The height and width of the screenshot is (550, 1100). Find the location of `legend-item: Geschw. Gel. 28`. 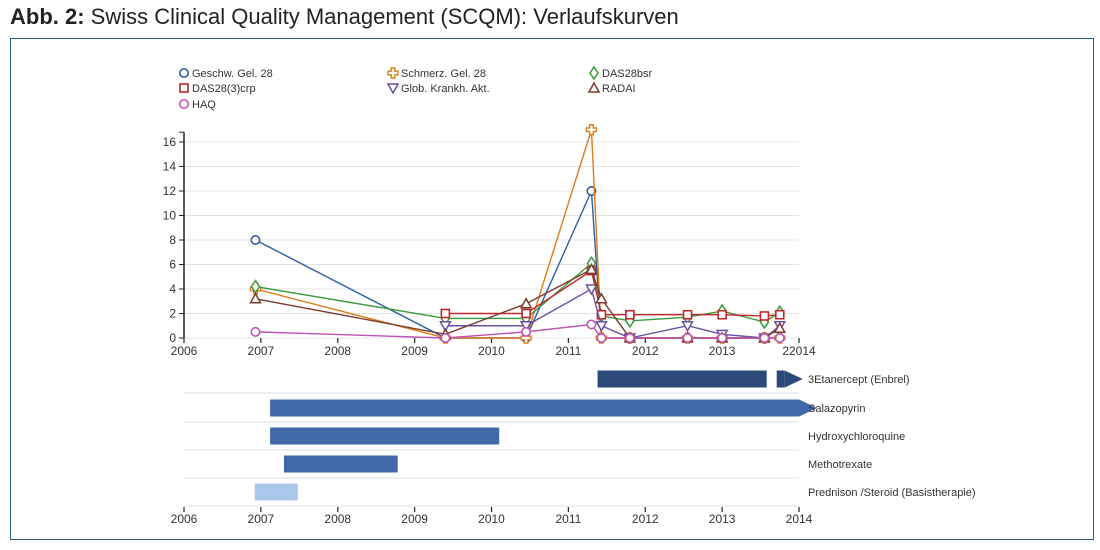

legend-item: Geschw. Gel. 28 is located at coordinates (226, 74).